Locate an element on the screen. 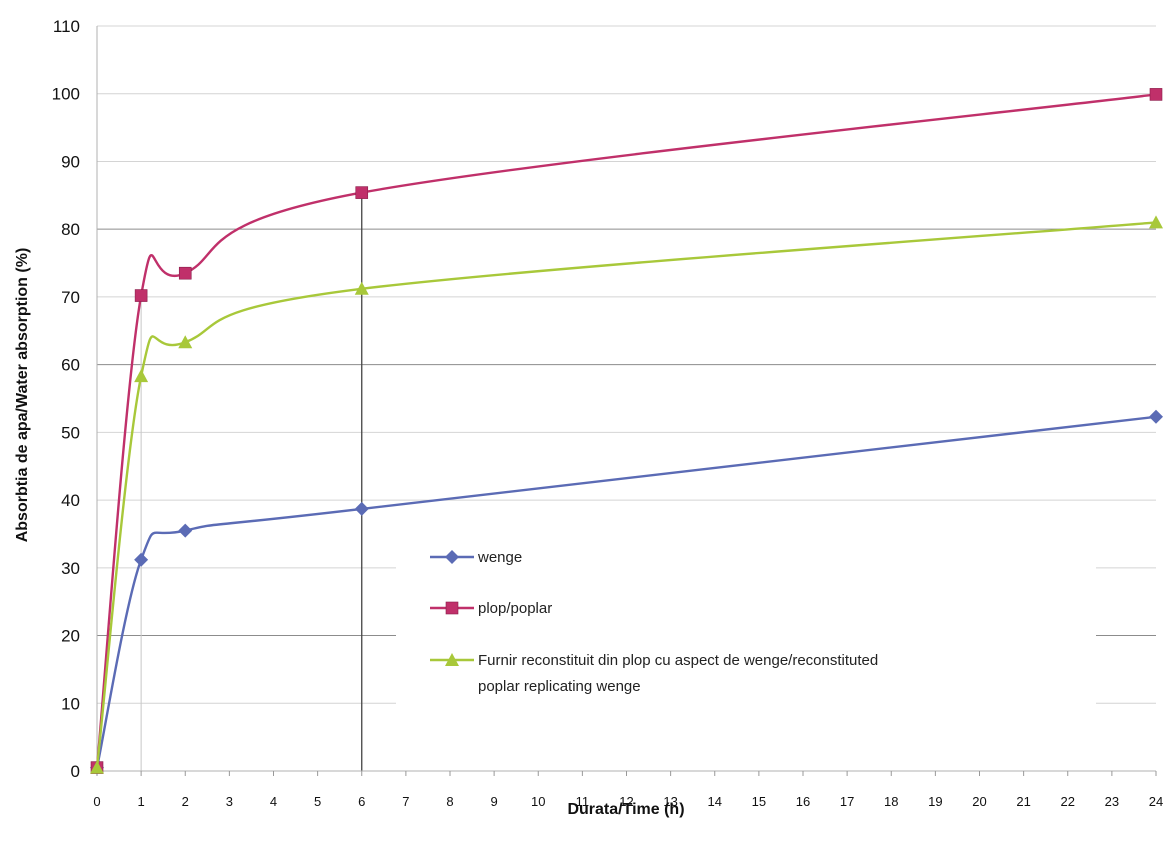 Image resolution: width=1169 pixels, height=842 pixels. x-tick-label: 11 is located at coordinates (583, 801).